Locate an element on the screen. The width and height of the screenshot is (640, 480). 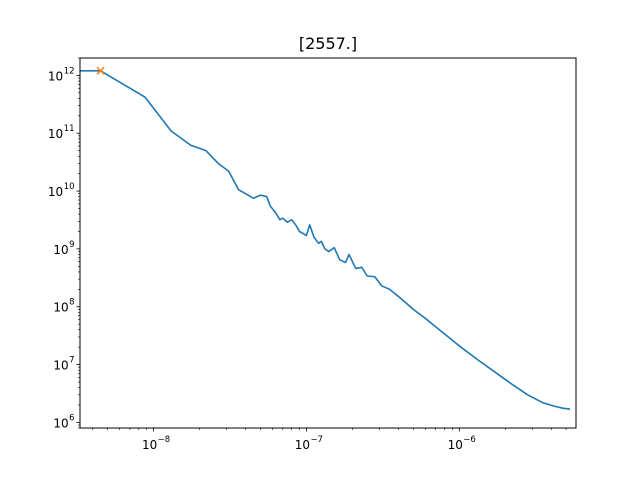
y-tick-label-exponent: 6 is located at coordinates (71, 418).